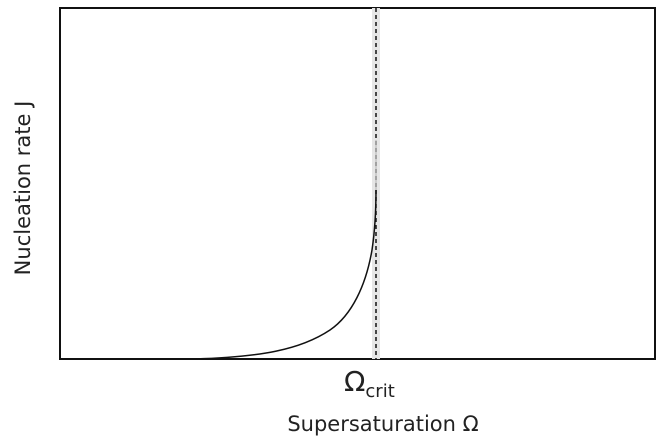 The image size is (656, 438). What do you see at coordinates (23, 188) in the screenshot?
I see `y-axis-label: Nucleation rate J` at bounding box center [23, 188].